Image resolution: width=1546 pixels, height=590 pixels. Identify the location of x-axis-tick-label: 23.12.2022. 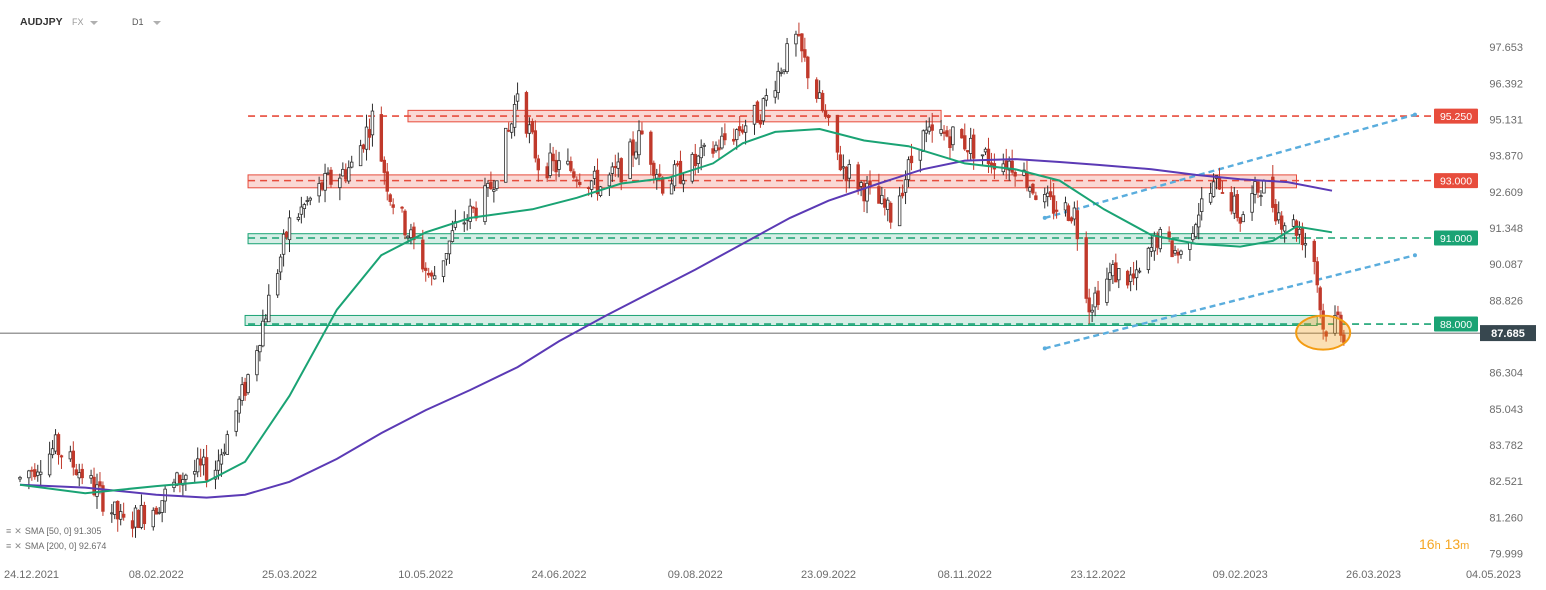
(1098, 575).